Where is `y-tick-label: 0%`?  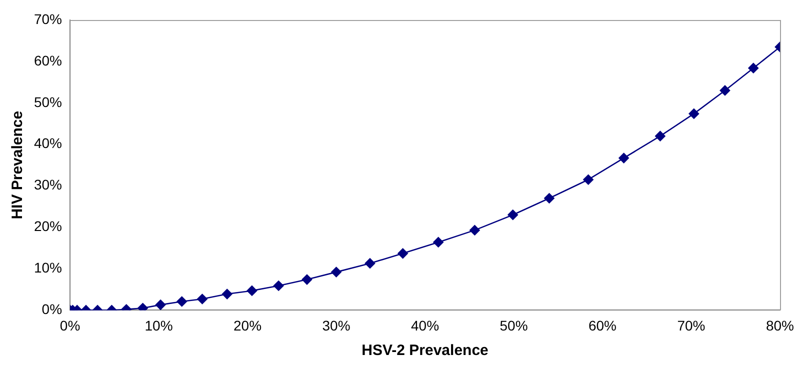
y-tick-label: 0% is located at coordinates (52, 309).